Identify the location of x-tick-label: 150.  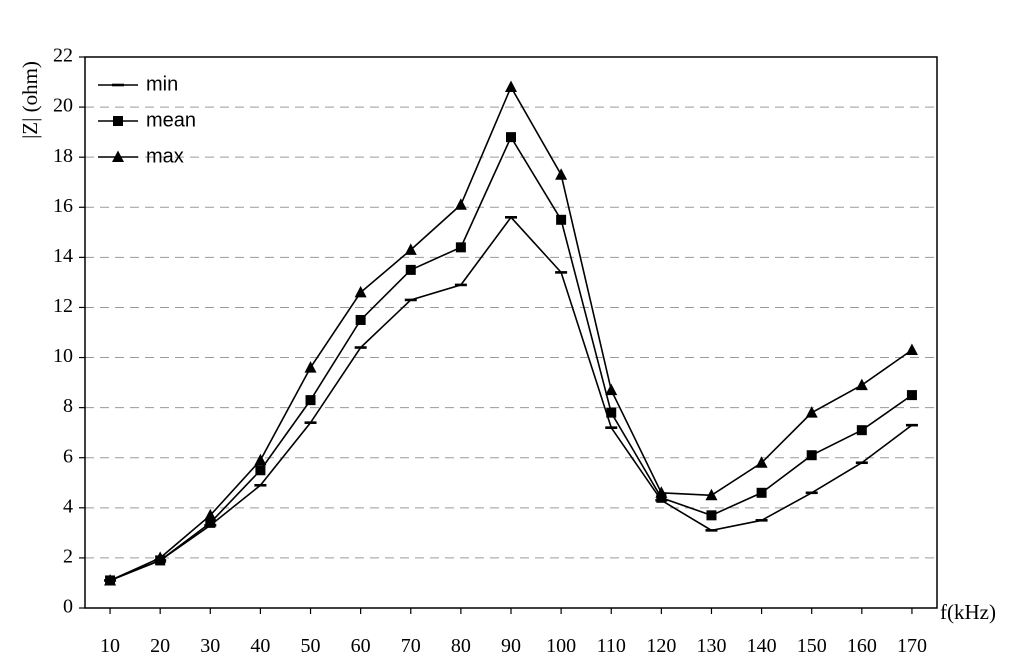
(812, 646).